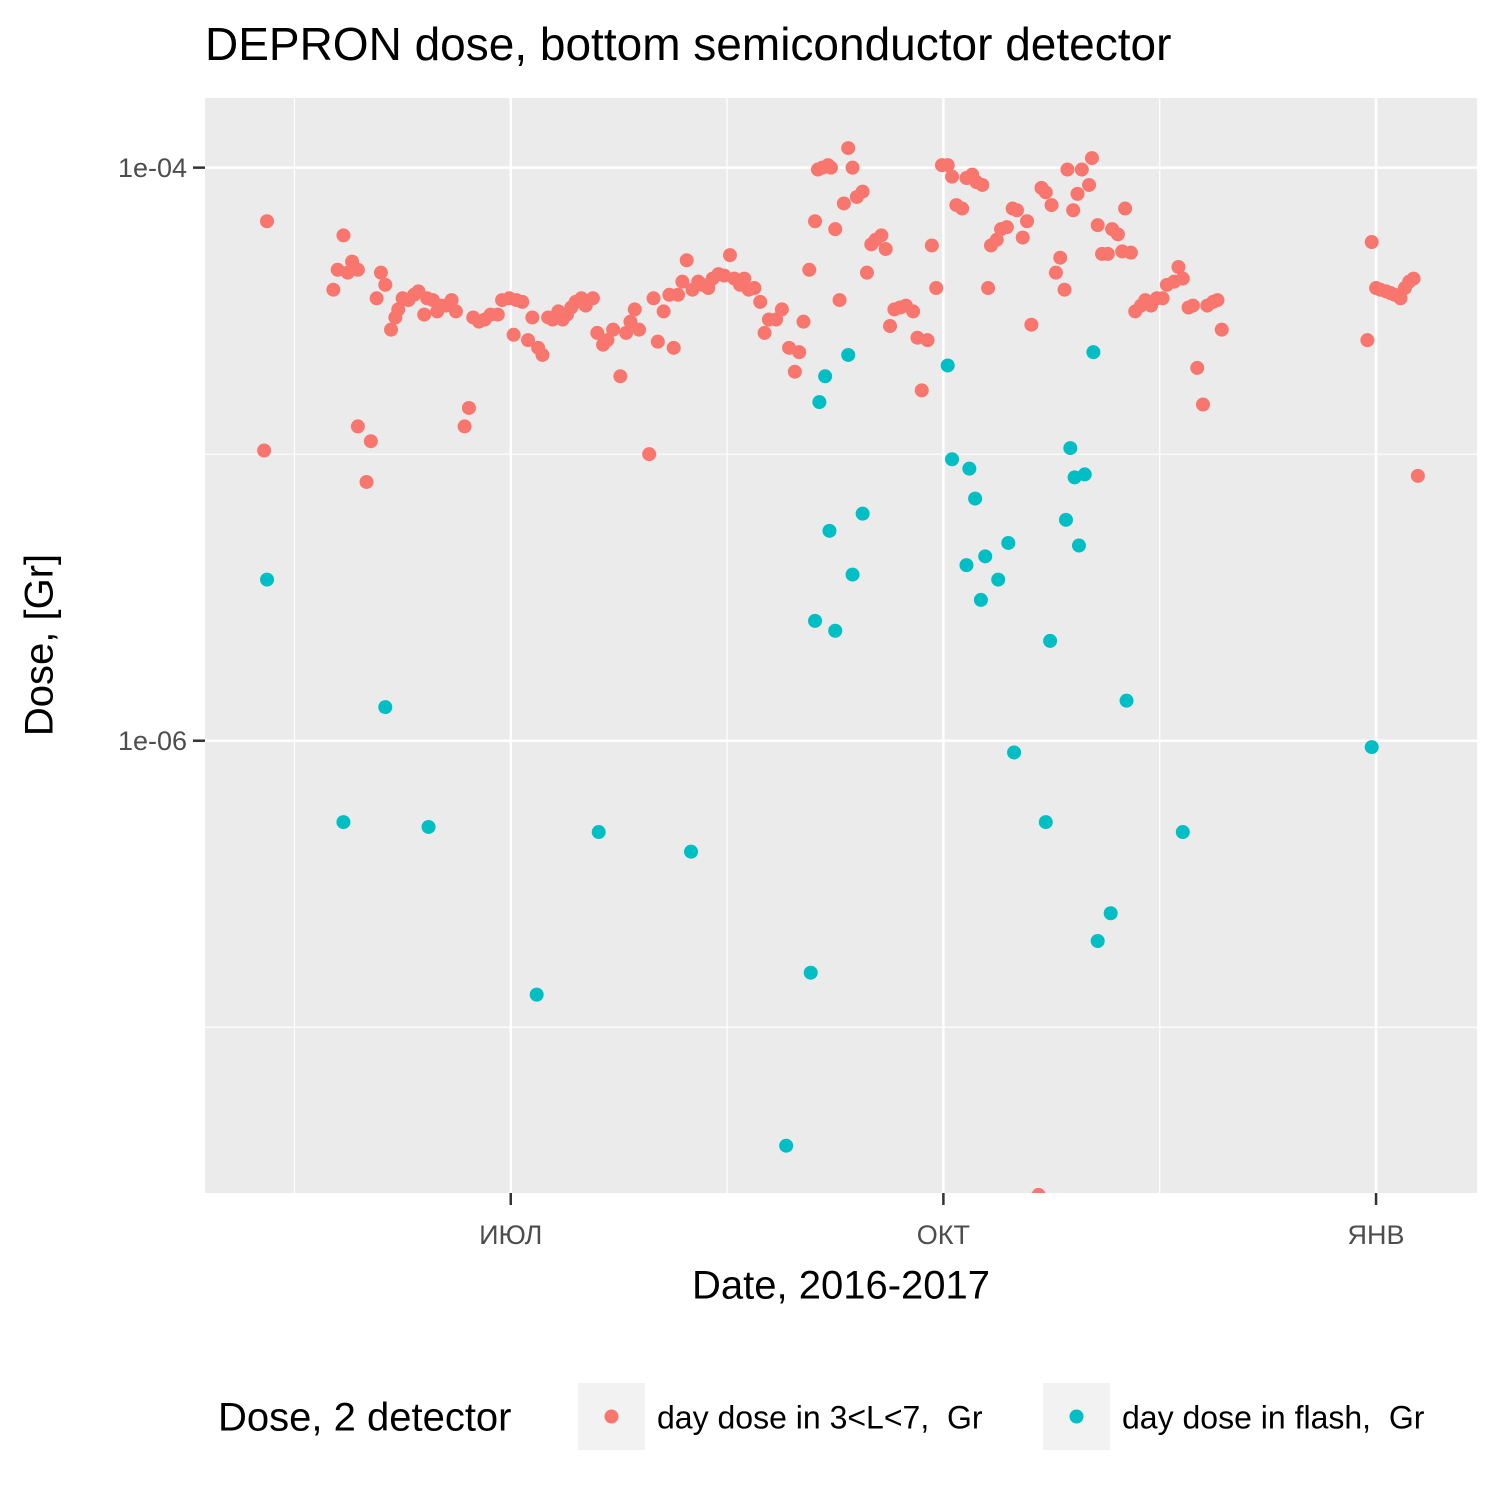  I want to click on y-tick-label: 1e-06, so click(152, 741).